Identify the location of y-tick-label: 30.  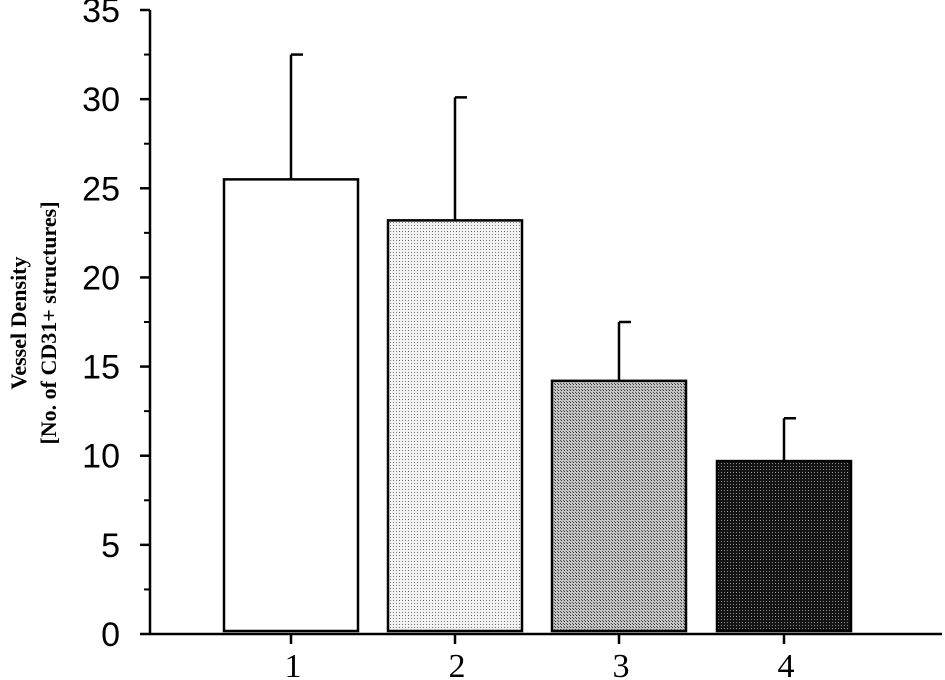
(101, 100).